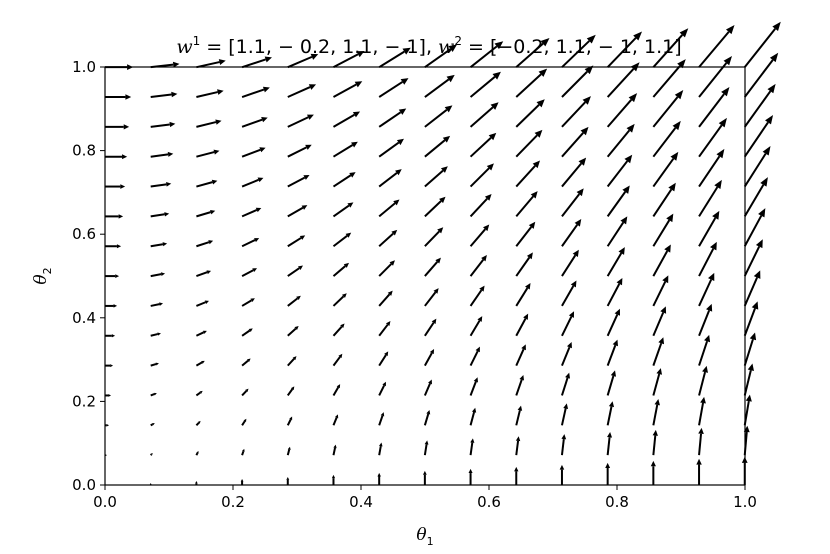 The image size is (830, 554). What do you see at coordinates (84, 318) in the screenshot?
I see `y-tick-label: 0.4` at bounding box center [84, 318].